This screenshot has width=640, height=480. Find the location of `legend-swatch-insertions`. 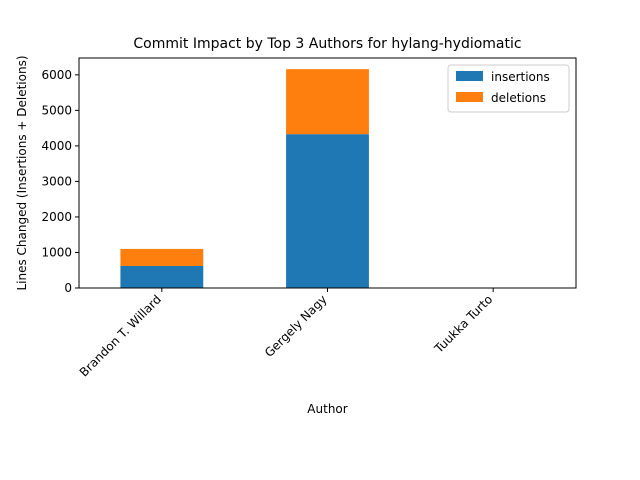

legend-swatch-insertions is located at coordinates (469, 76).